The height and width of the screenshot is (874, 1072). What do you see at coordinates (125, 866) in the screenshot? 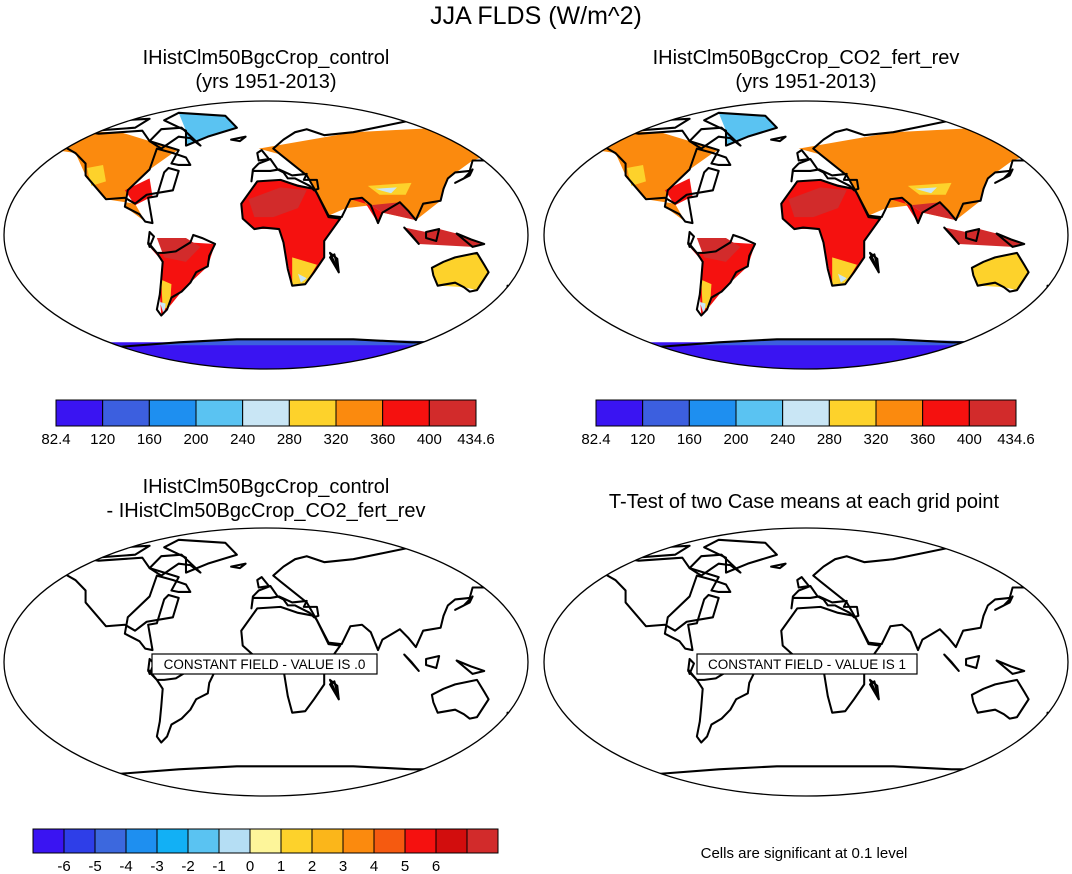
I see `colorbar-label: -4` at bounding box center [125, 866].